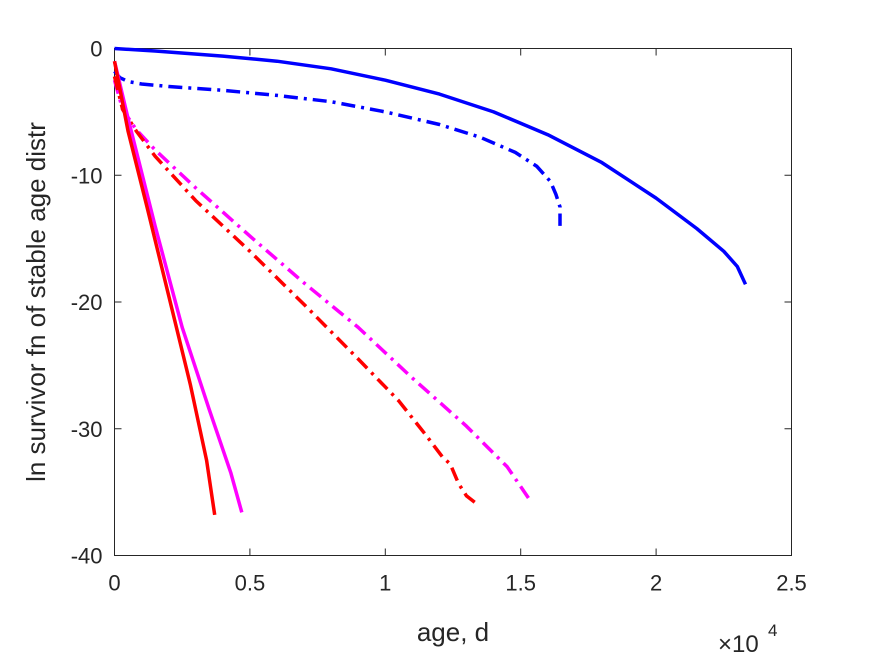 The height and width of the screenshot is (656, 875). What do you see at coordinates (385, 583) in the screenshot?
I see `x-tick-label: 1` at bounding box center [385, 583].